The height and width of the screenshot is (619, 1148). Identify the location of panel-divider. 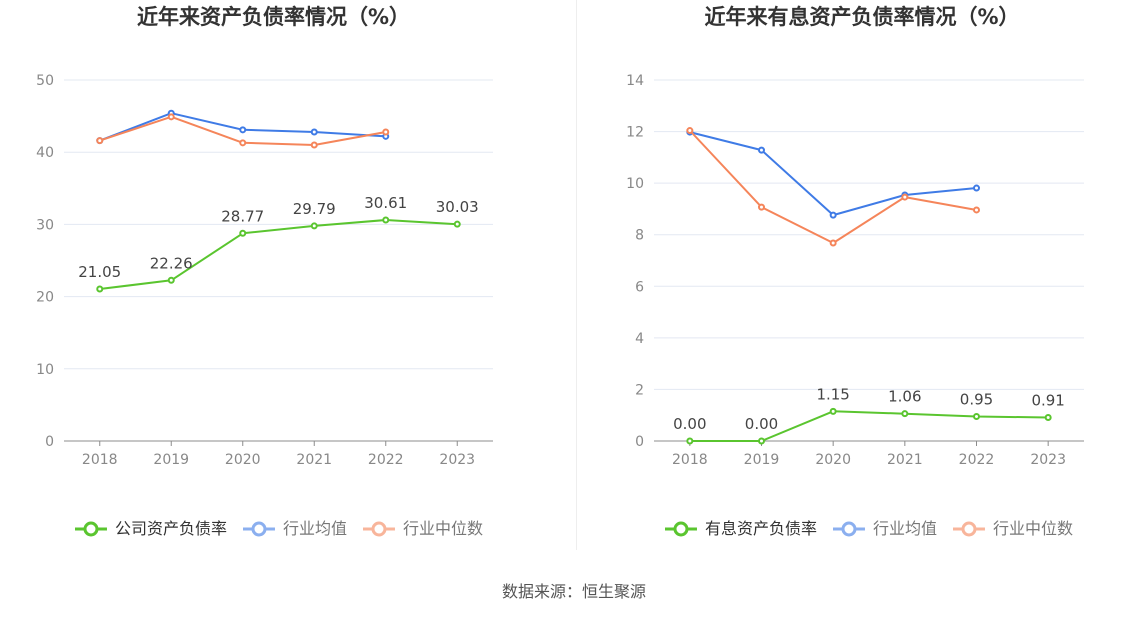
(576, 275).